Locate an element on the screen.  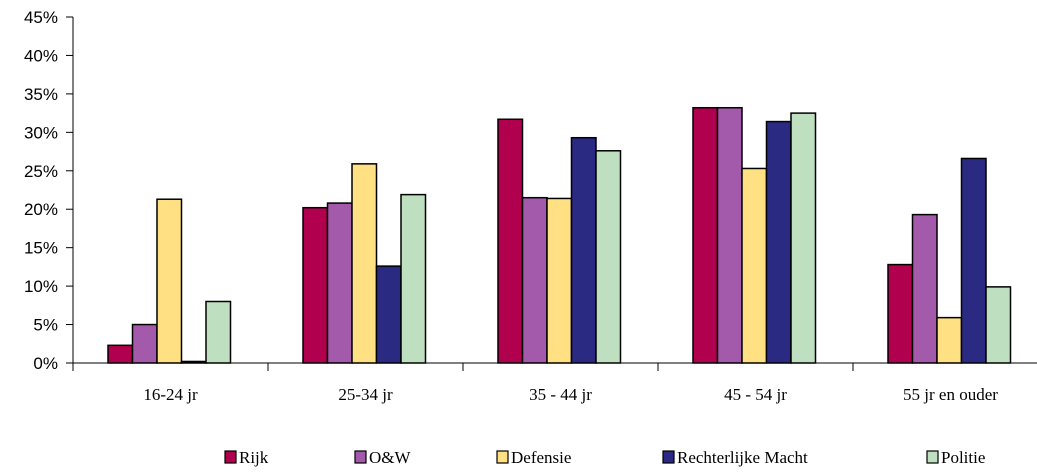
y-tick-label: 20% is located at coordinates (41, 209).